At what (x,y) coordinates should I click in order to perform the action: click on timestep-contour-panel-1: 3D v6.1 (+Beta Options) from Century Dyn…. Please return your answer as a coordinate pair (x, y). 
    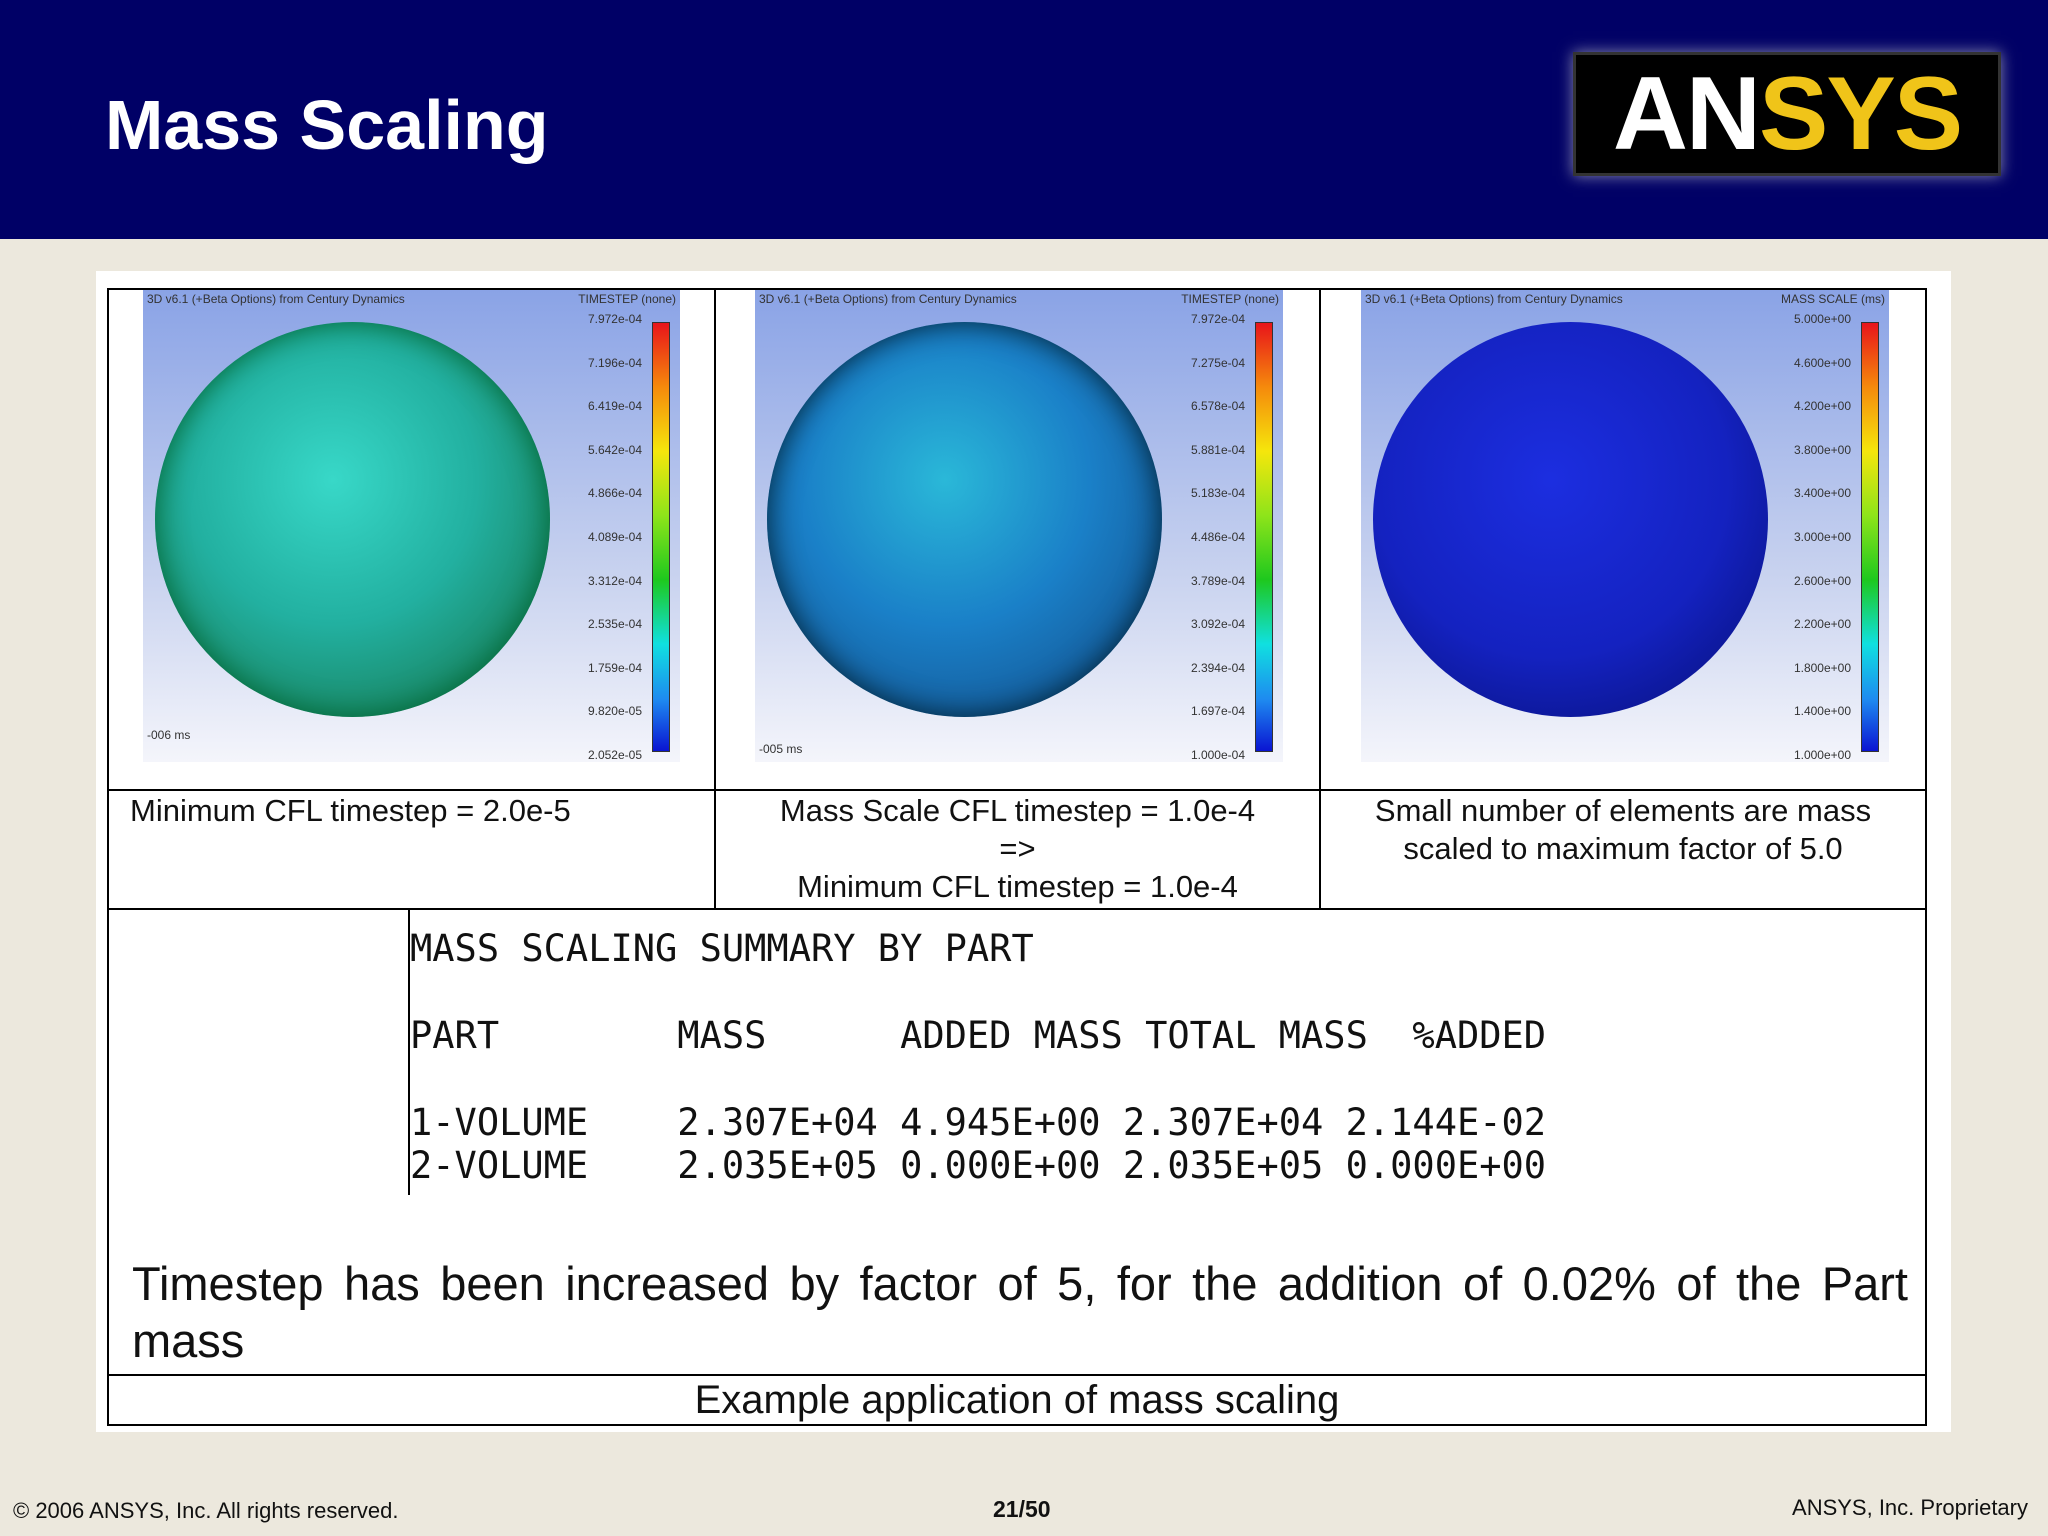
    Looking at the image, I should click on (411, 526).